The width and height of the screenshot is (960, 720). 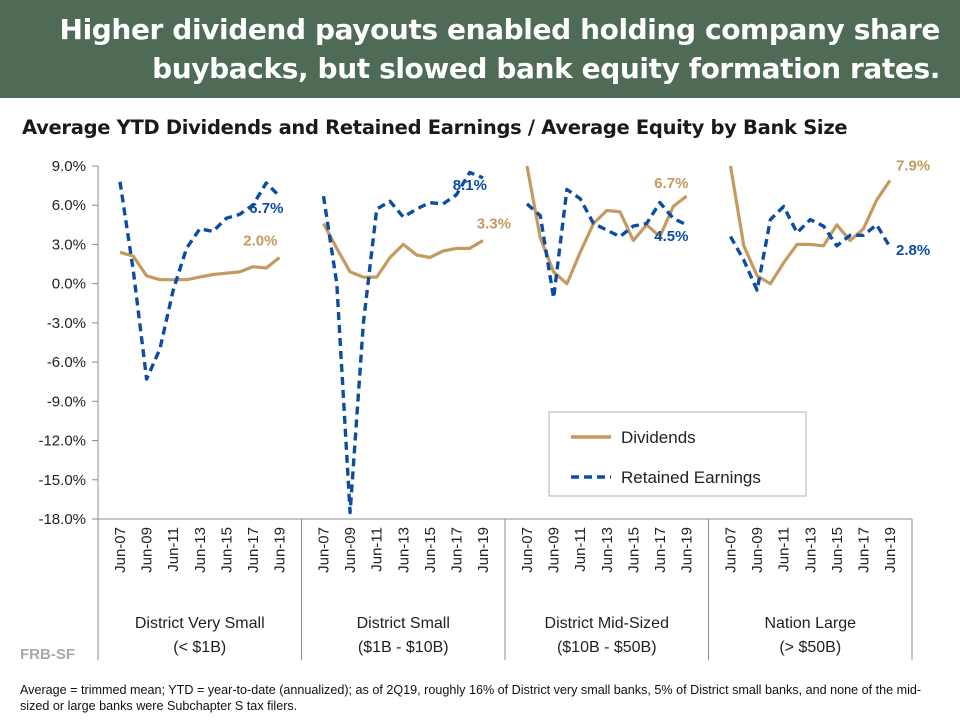 What do you see at coordinates (691, 477) in the screenshot?
I see `legend-label-retained-earnings: Retained Earnings` at bounding box center [691, 477].